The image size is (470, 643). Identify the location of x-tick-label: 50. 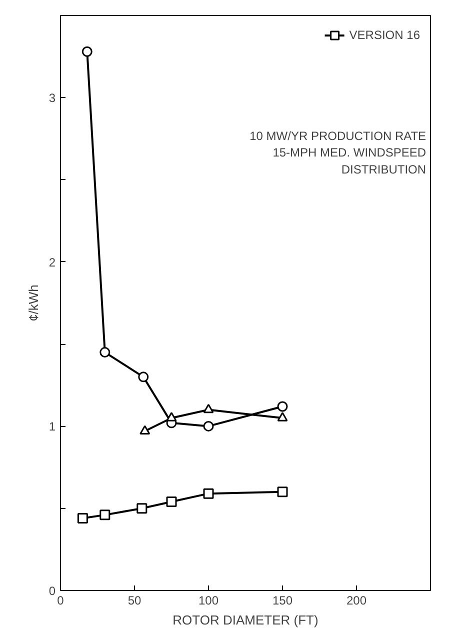
(135, 601).